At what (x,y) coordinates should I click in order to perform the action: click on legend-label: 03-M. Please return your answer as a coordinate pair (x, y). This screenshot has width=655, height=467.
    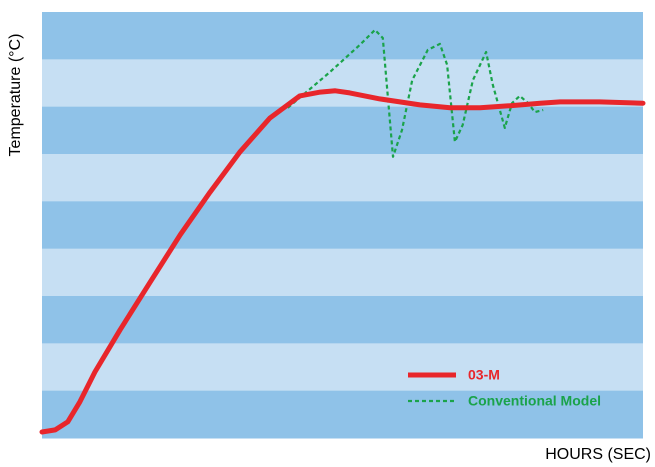
    Looking at the image, I should click on (484, 375).